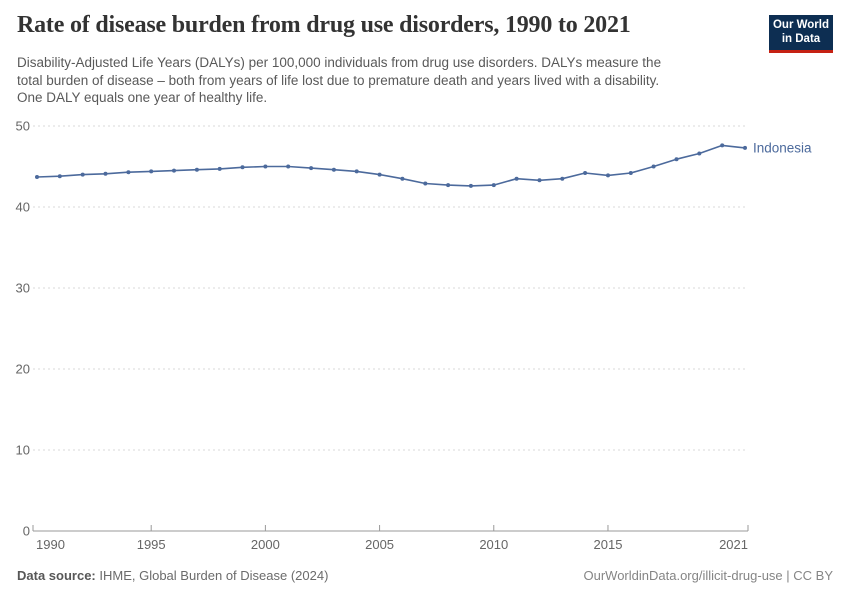 This screenshot has height=600, width=850. I want to click on data-point-1991, so click(59, 176).